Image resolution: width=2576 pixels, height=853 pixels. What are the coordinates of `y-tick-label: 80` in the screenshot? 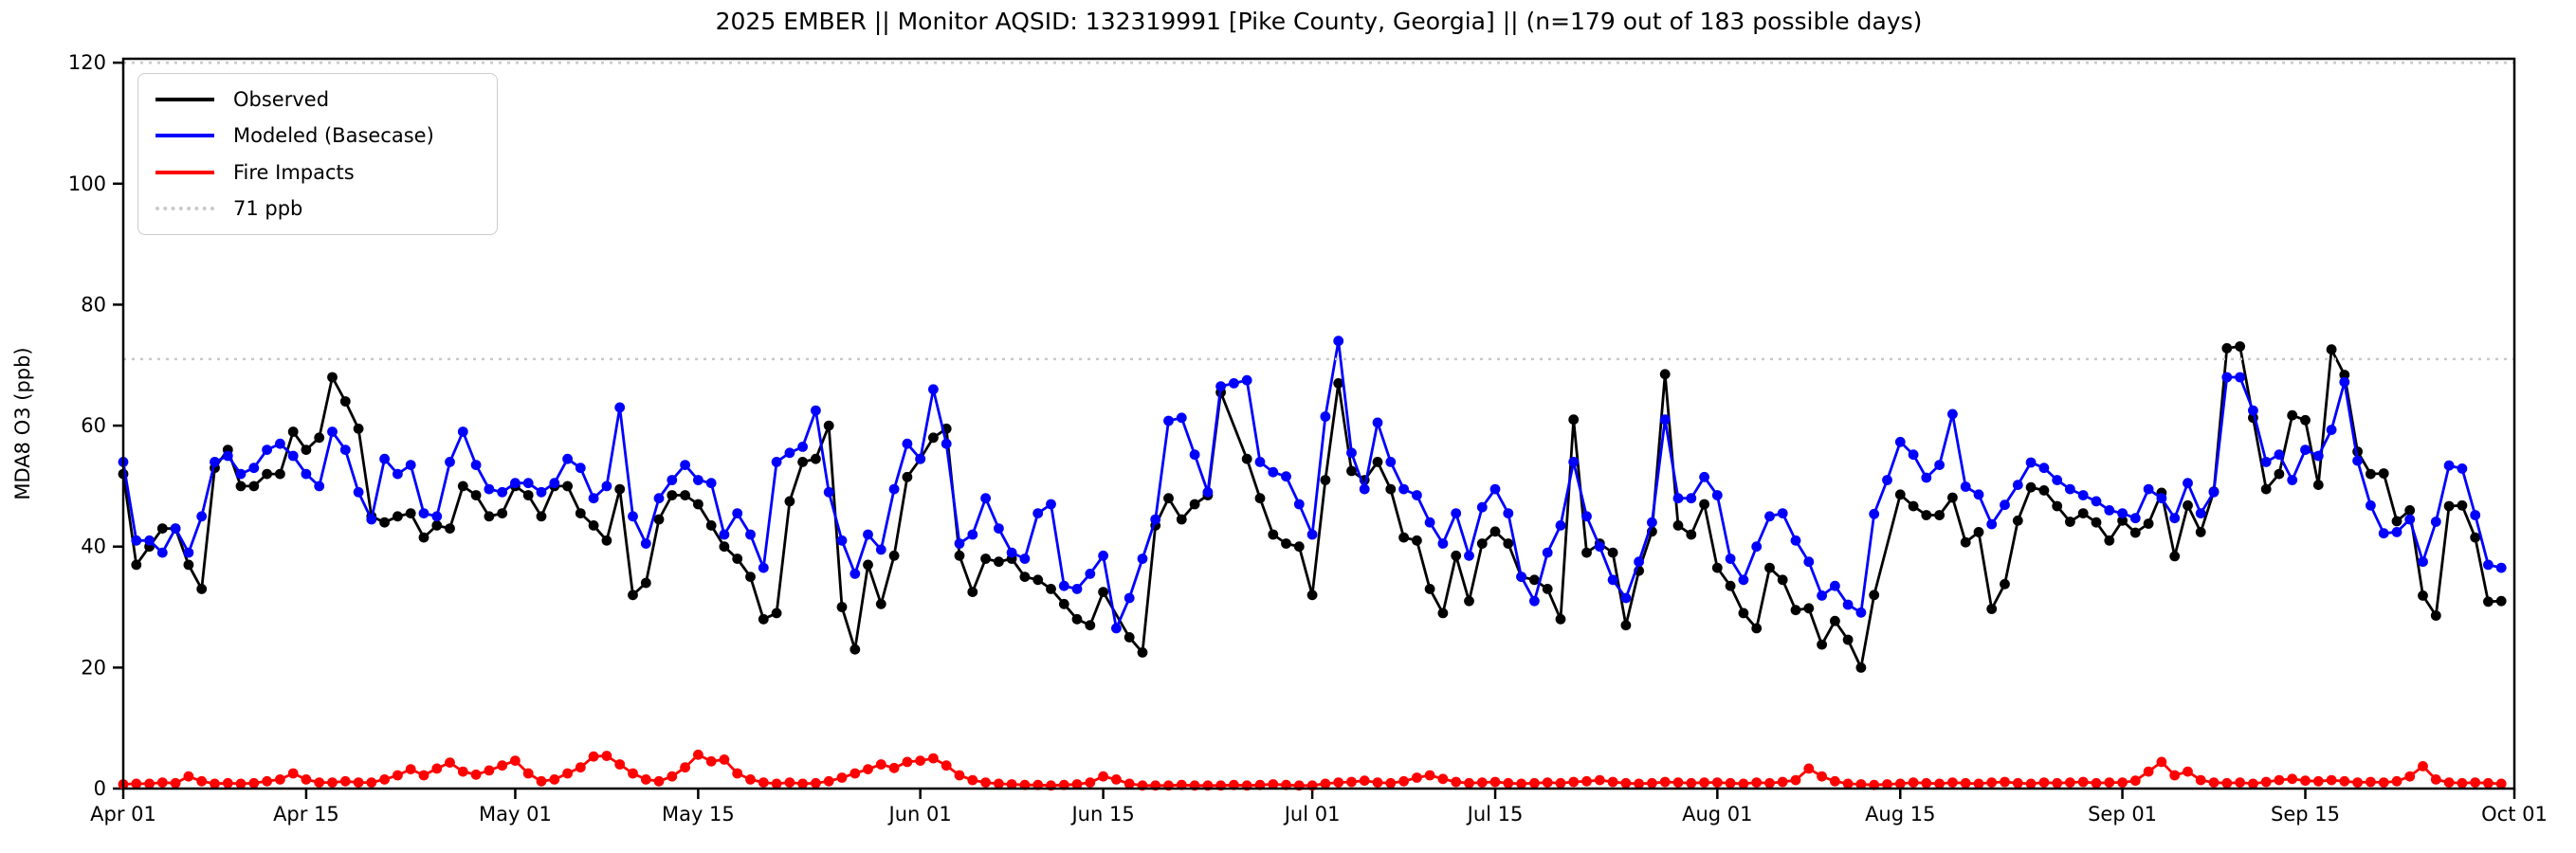 It's located at (93, 304).